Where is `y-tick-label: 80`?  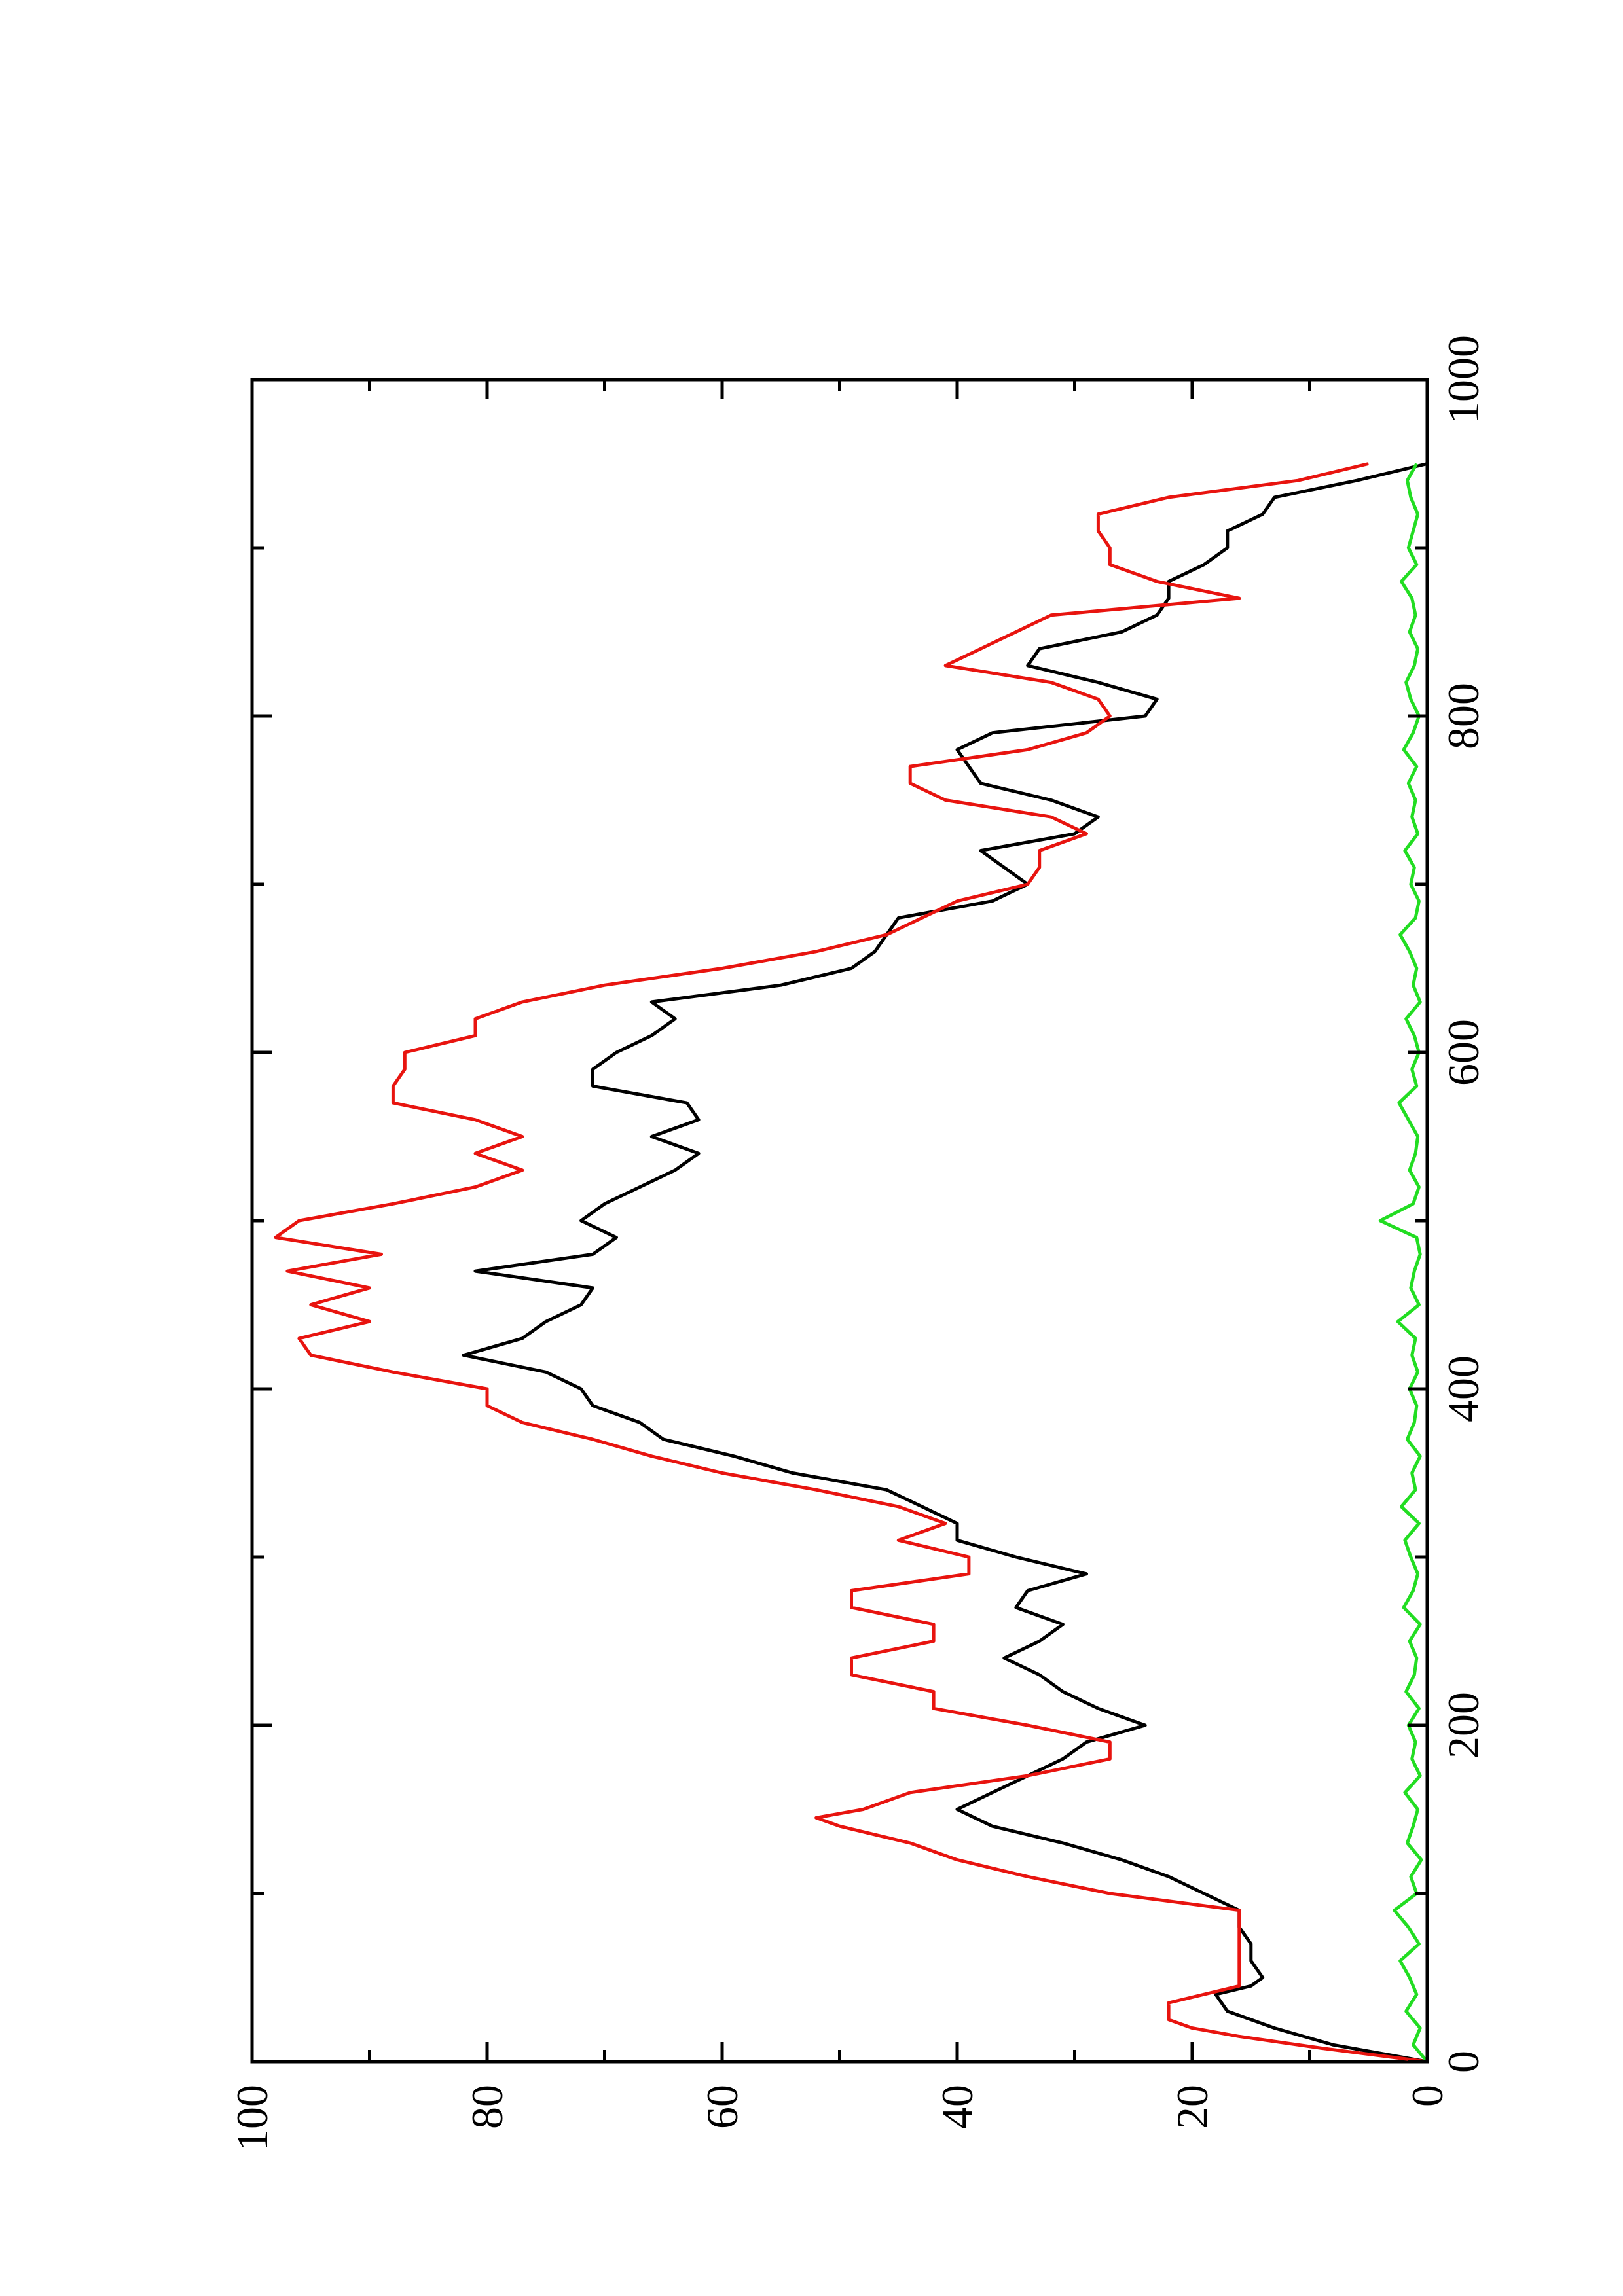
y-tick-label: 80 is located at coordinates (487, 2107).